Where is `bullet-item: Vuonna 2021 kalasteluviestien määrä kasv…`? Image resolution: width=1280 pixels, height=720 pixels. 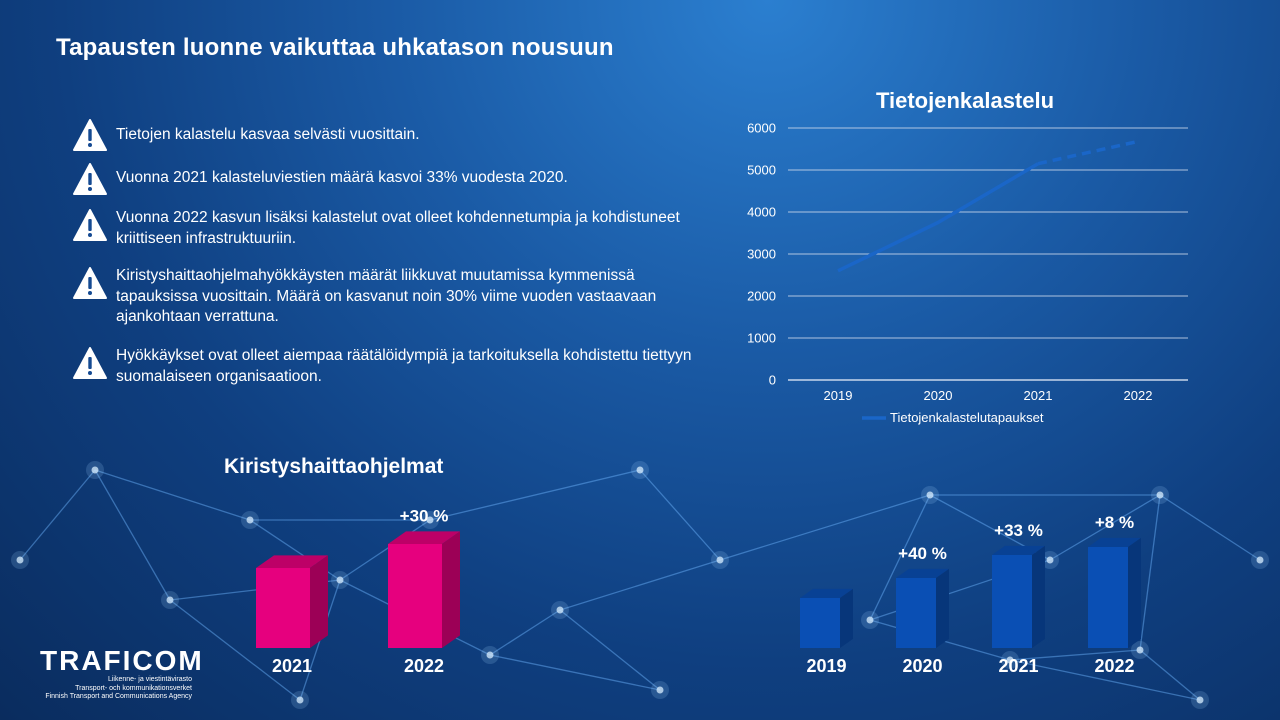 bullet-item: Vuonna 2021 kalasteluviestien määrä kasv… is located at coordinates (389, 179).